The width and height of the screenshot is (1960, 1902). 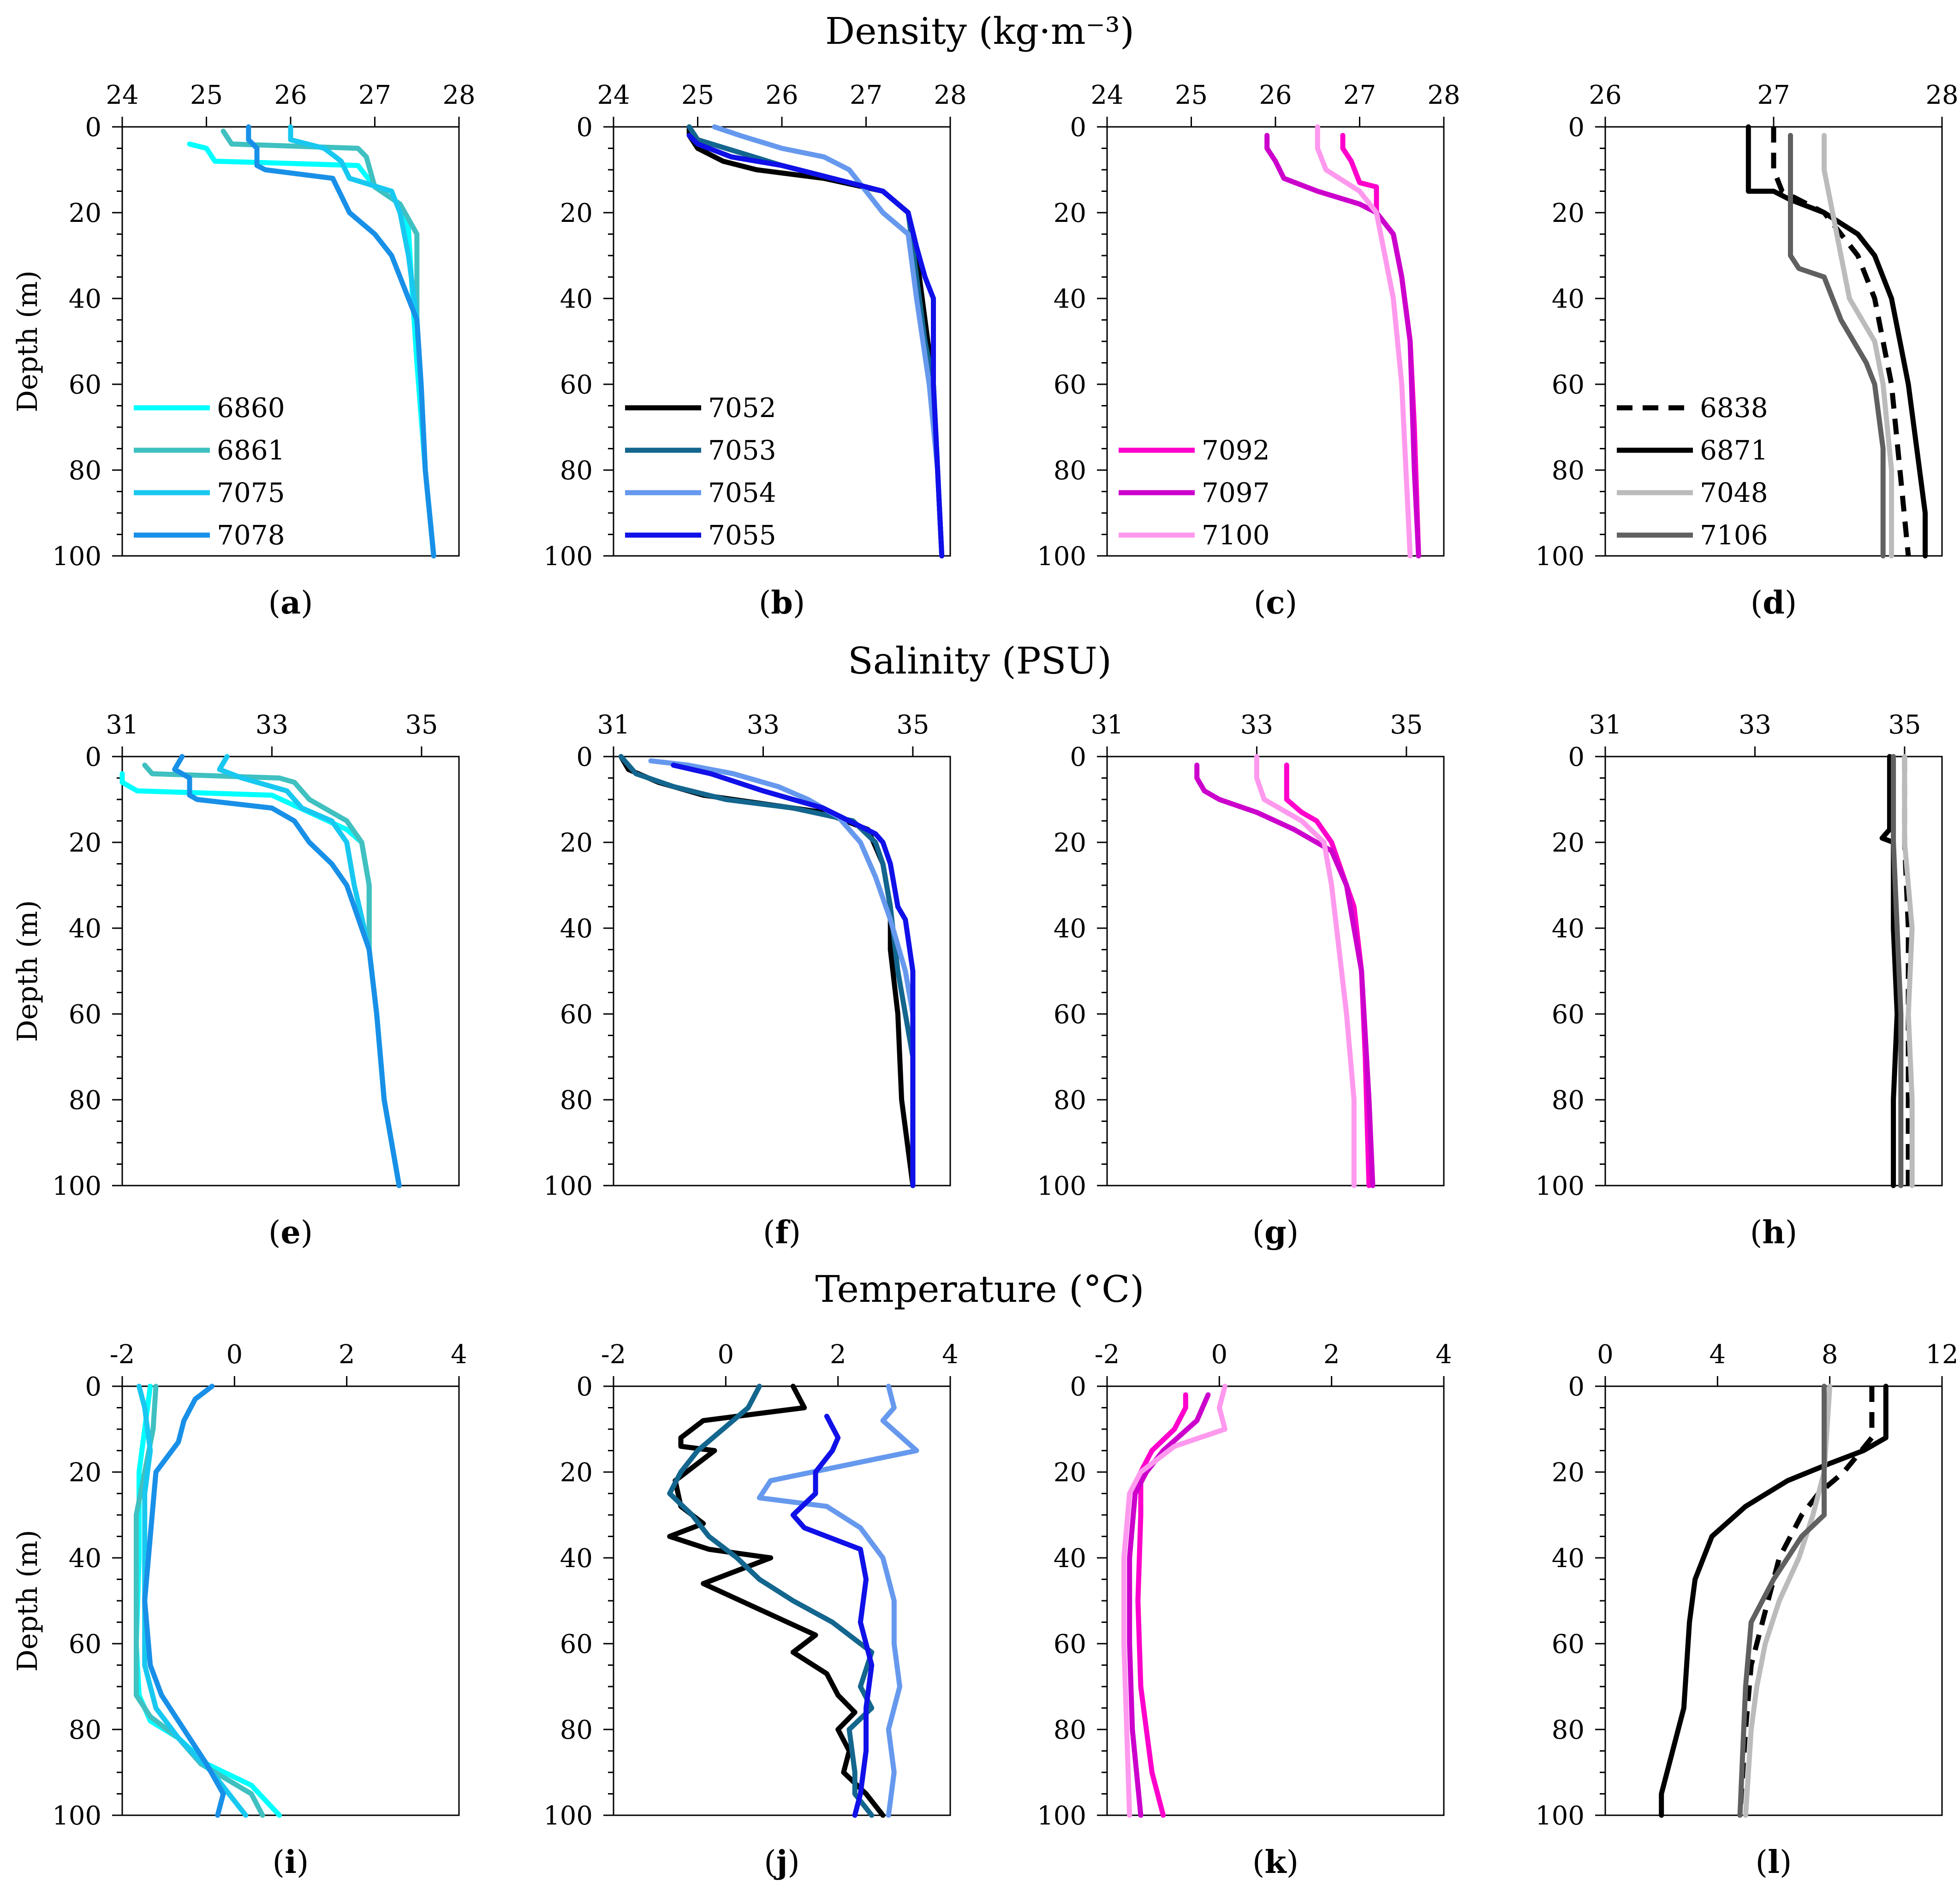 I want to click on chart-6-ytick-label: 0, so click(x=1078, y=757).